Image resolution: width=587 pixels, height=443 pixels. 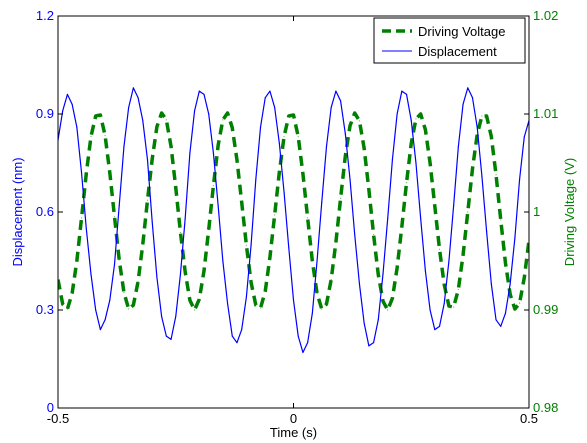 What do you see at coordinates (529, 418) in the screenshot?
I see `x-tick-label-0-5: 0.5` at bounding box center [529, 418].